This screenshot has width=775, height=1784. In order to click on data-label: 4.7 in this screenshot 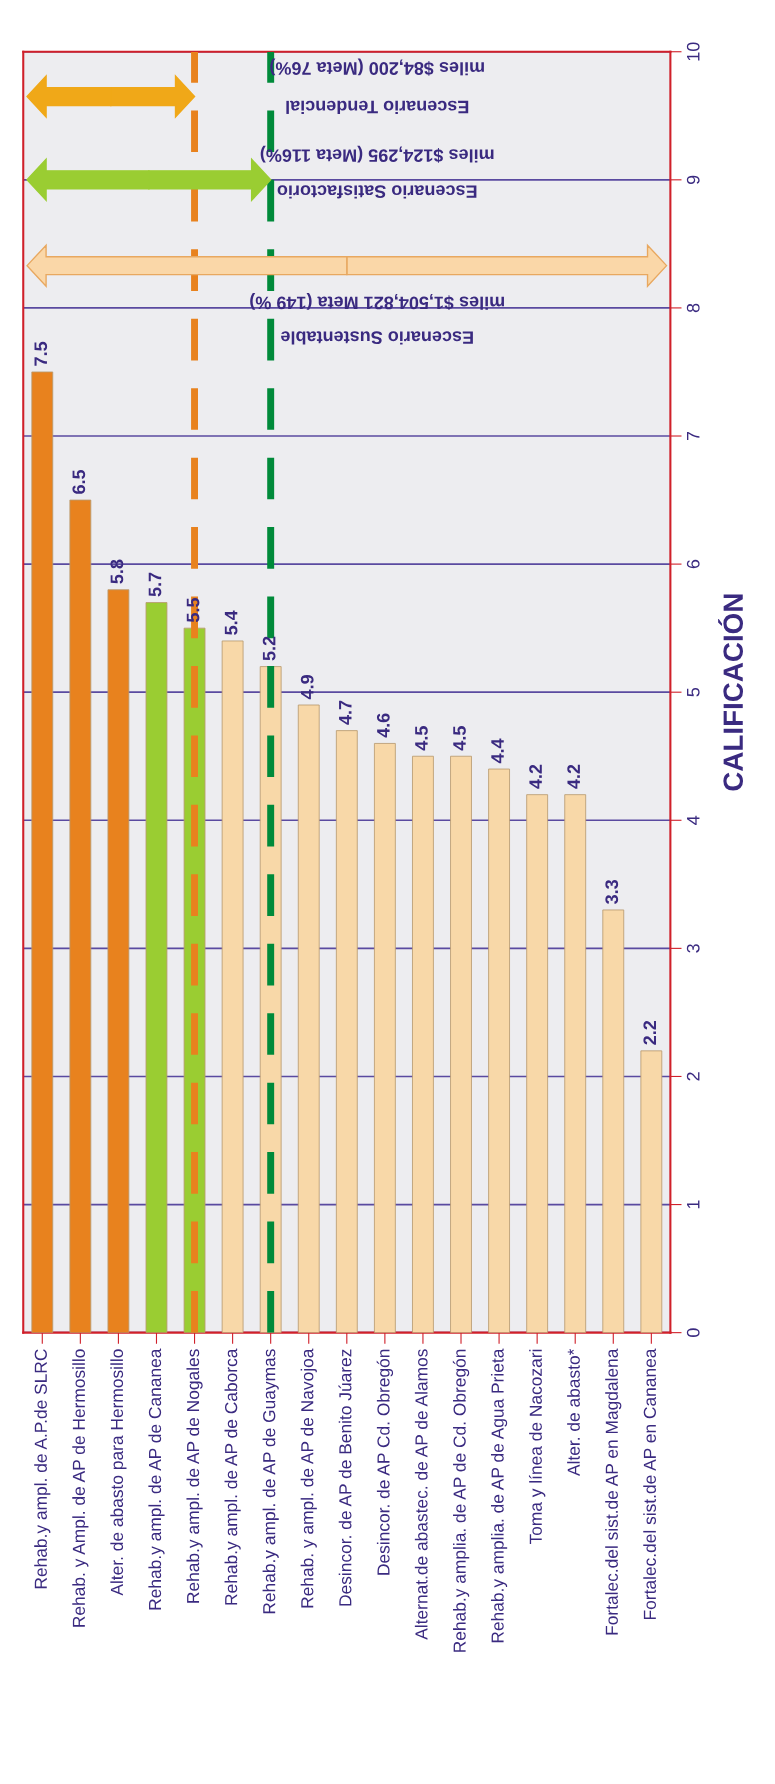, I will do `click(345, 712)`.